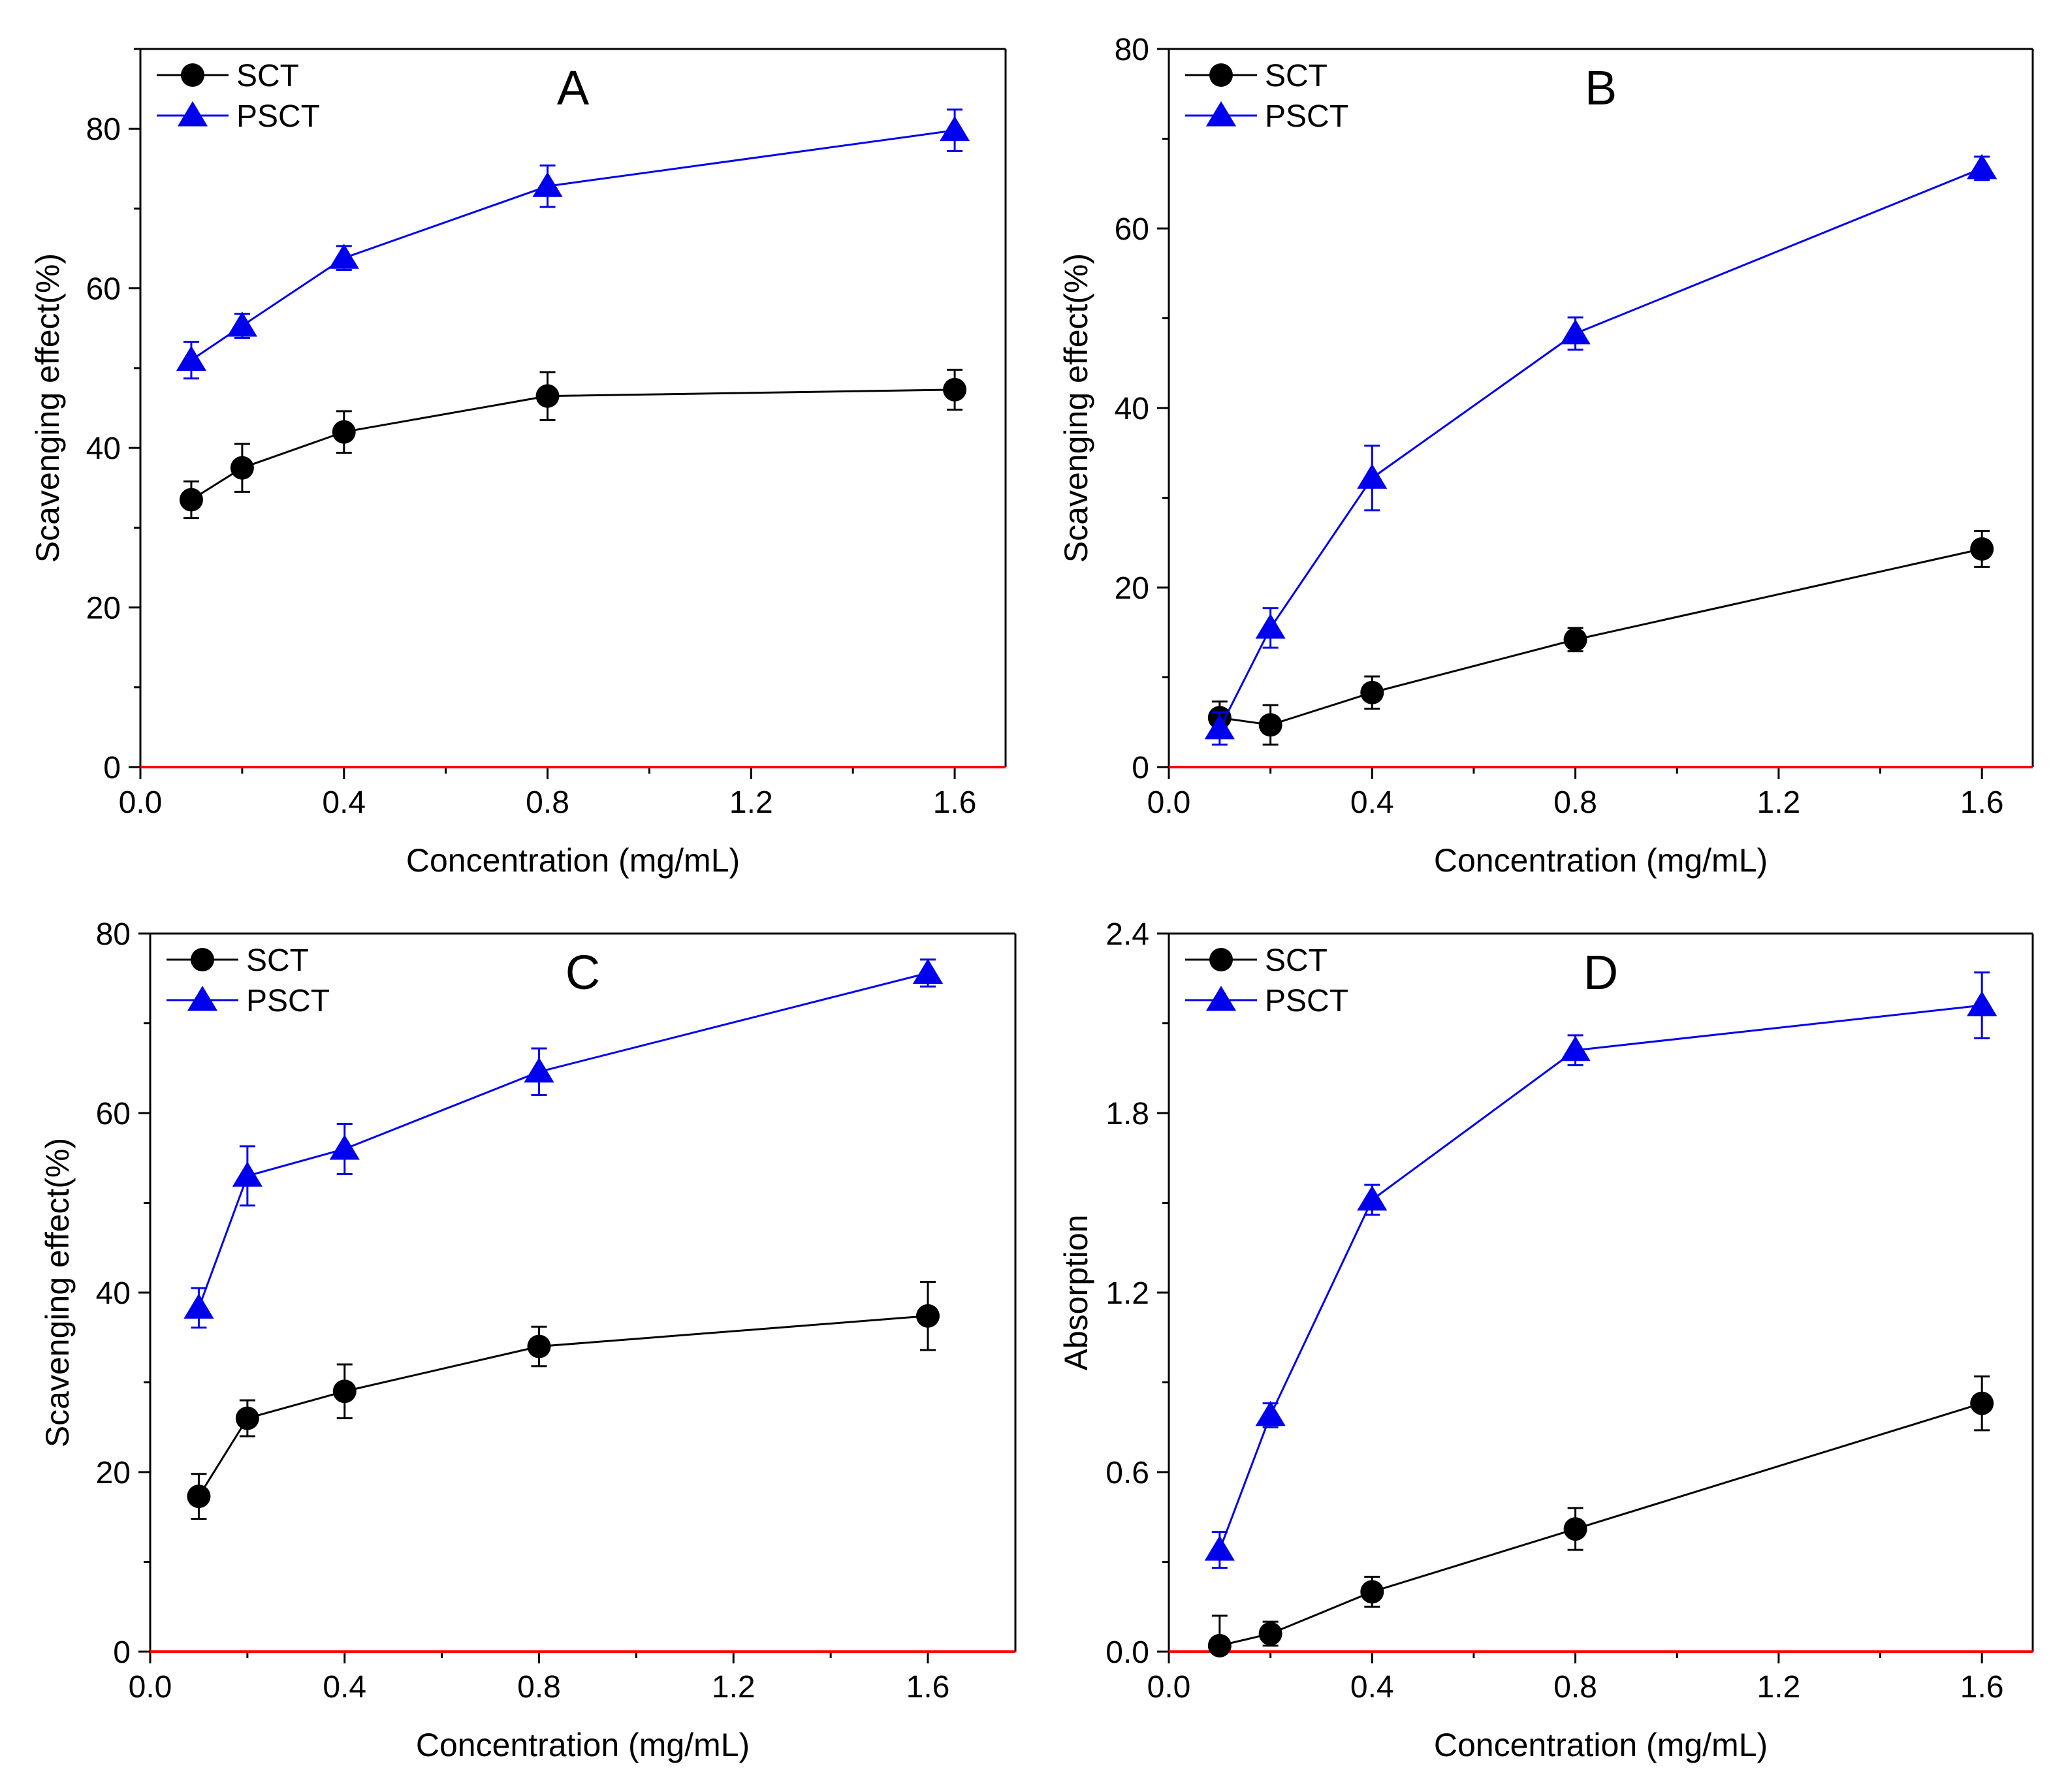  Describe the element at coordinates (1601, 88) in the screenshot. I see `panel-letter: B` at that location.